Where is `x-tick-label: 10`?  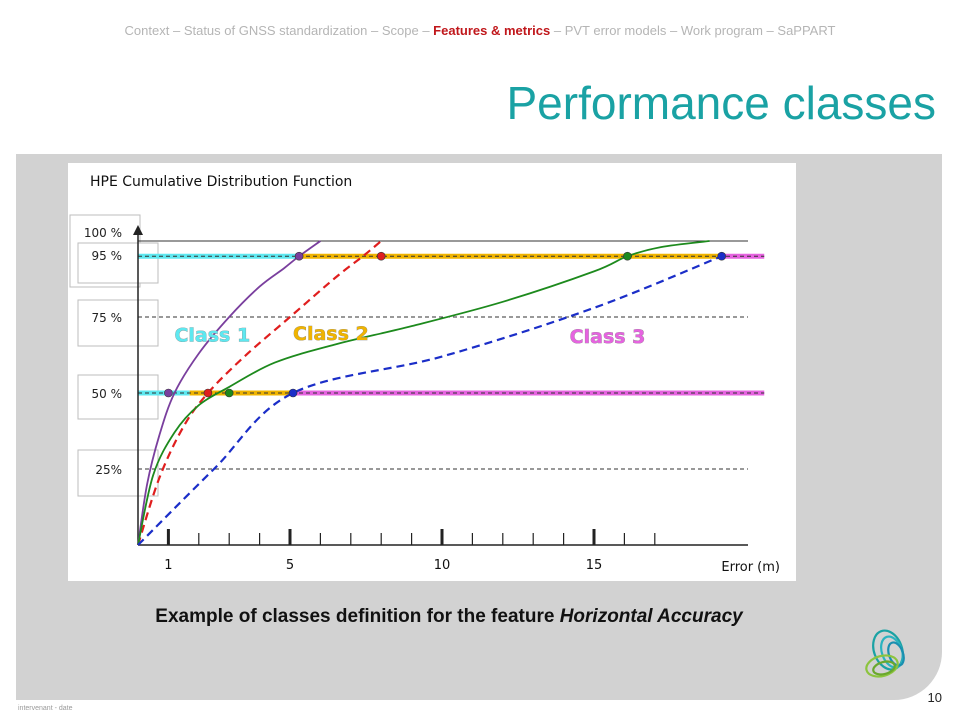 x-tick-label: 10 is located at coordinates (442, 565).